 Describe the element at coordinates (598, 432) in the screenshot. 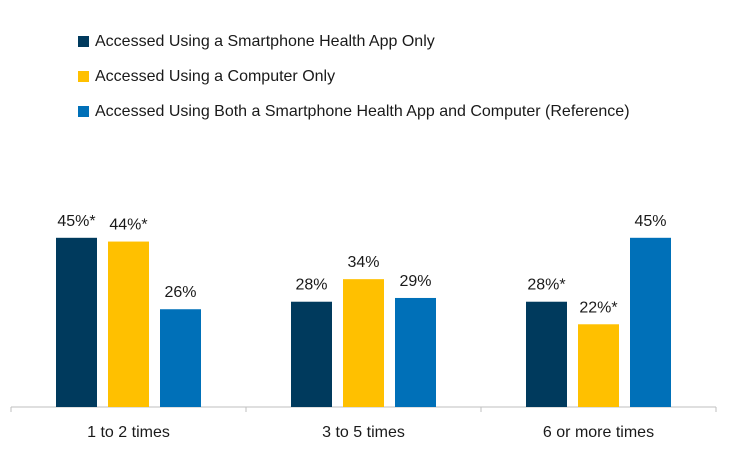

I see `x-tick-label: 6 or more times` at that location.